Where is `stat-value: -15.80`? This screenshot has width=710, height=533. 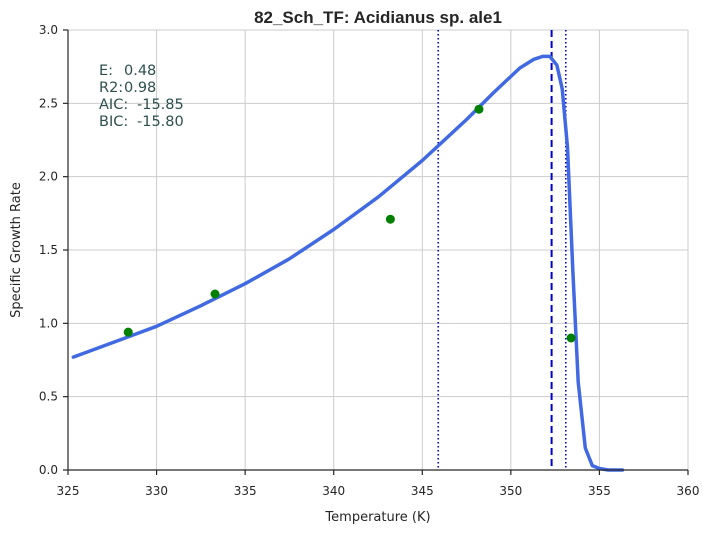
stat-value: -15.80 is located at coordinates (160, 122).